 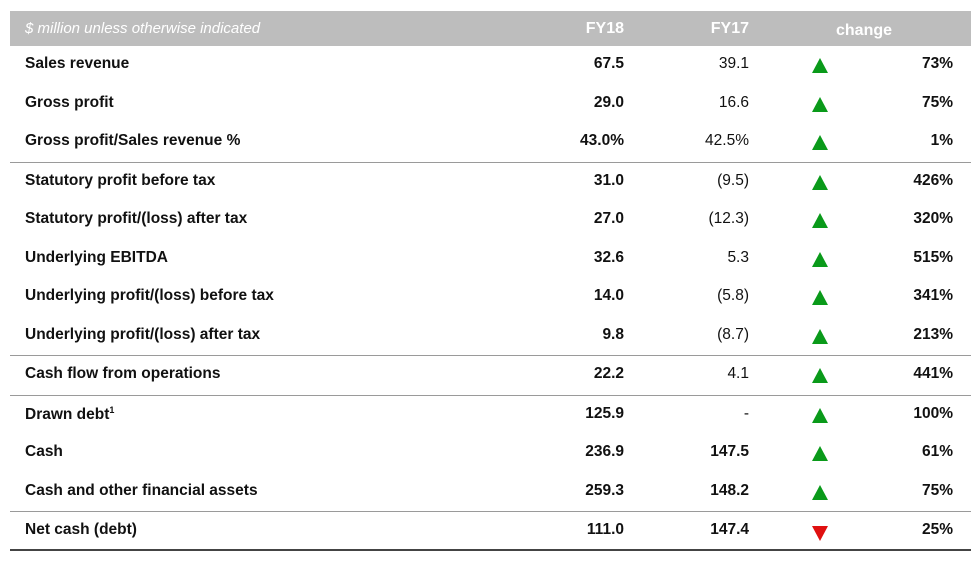 I want to click on value-change: 61%, so click(x=937, y=451).